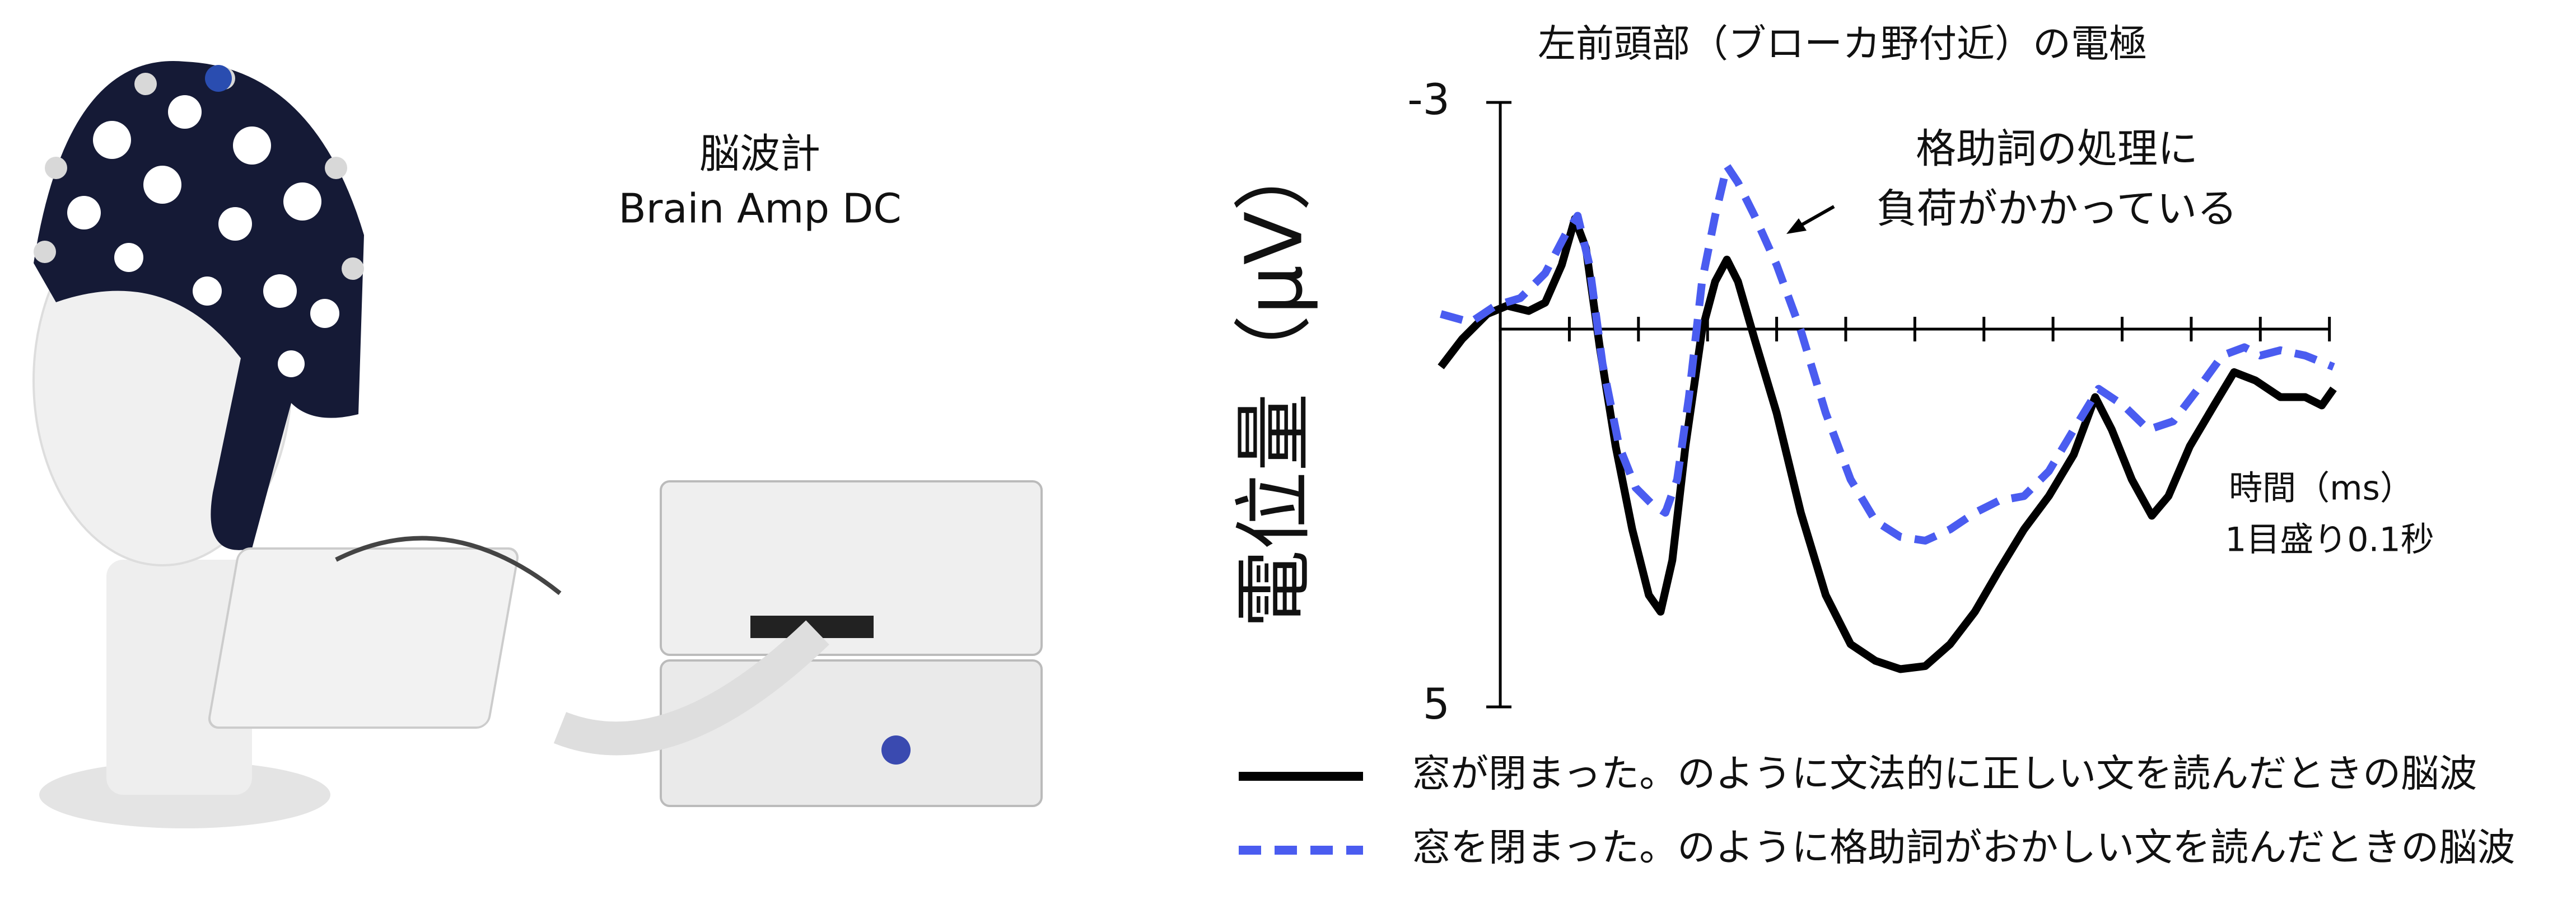 The image size is (2576, 900). Describe the element at coordinates (2057, 208) in the screenshot. I see `annotation: 負荷がかかっている` at that location.